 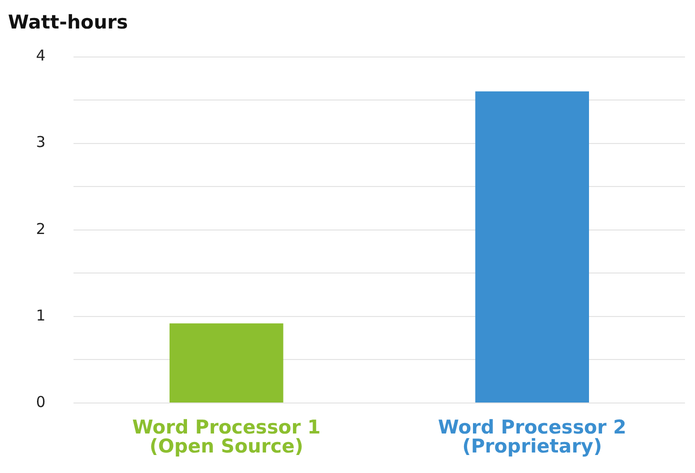 I want to click on y-tick-label: 2, so click(x=41, y=229).